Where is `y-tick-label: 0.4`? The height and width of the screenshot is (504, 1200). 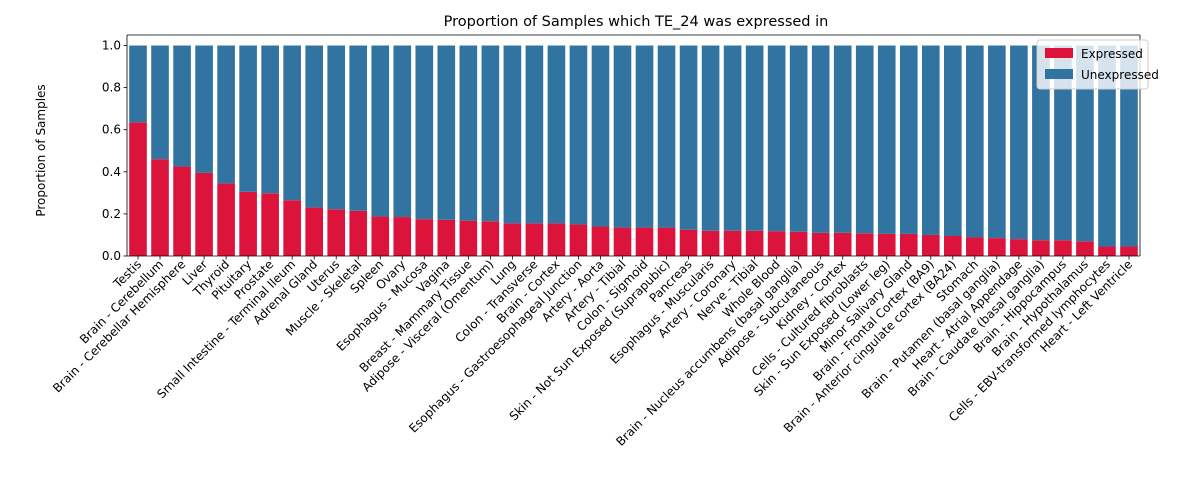 y-tick-label: 0.4 is located at coordinates (111, 172).